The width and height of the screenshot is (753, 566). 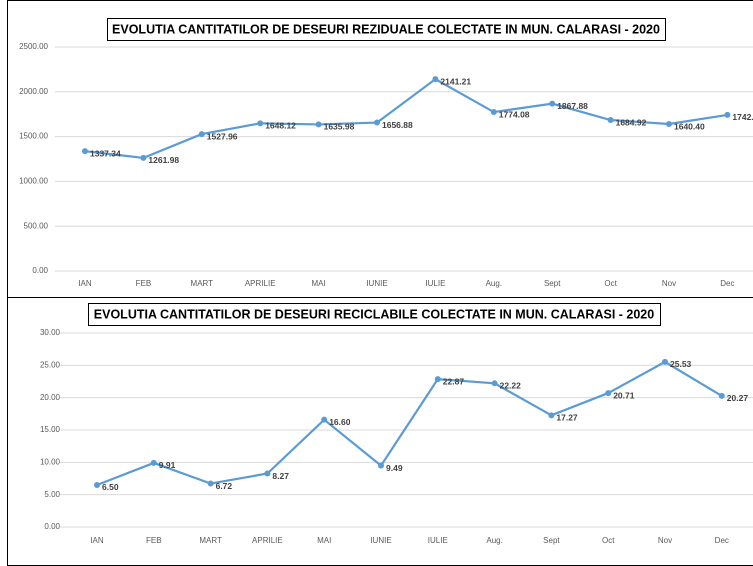 I want to click on data-label: 1684.92, so click(x=631, y=122).